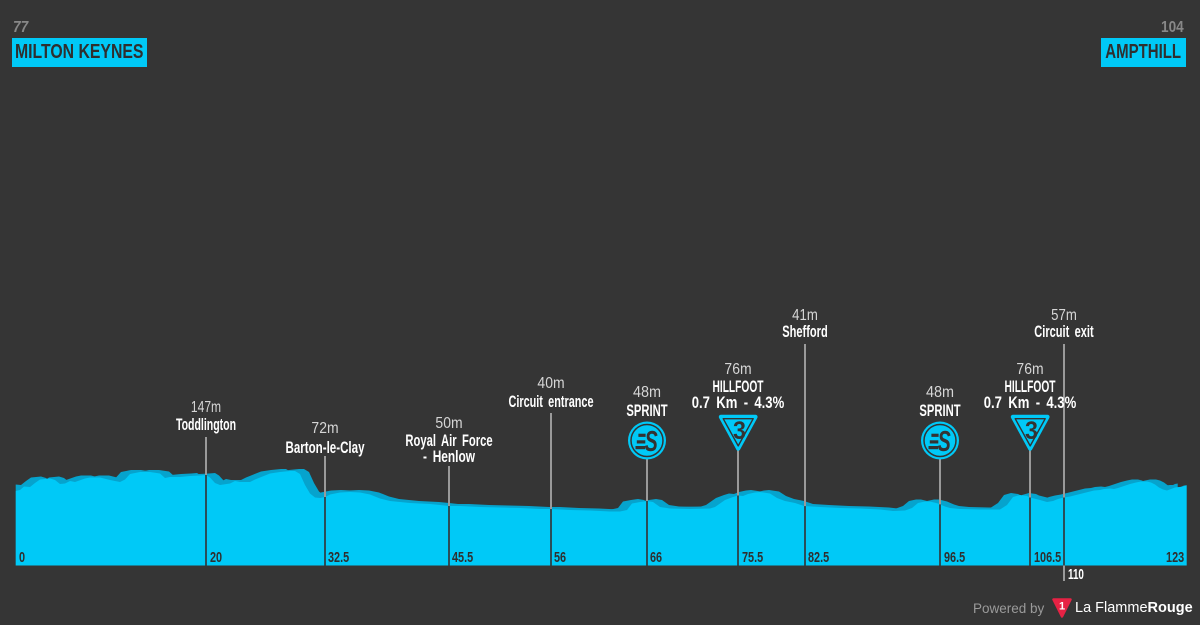 Image resolution: width=1200 pixels, height=625 pixels. I want to click on svg-text: 1, so click(1062, 607).